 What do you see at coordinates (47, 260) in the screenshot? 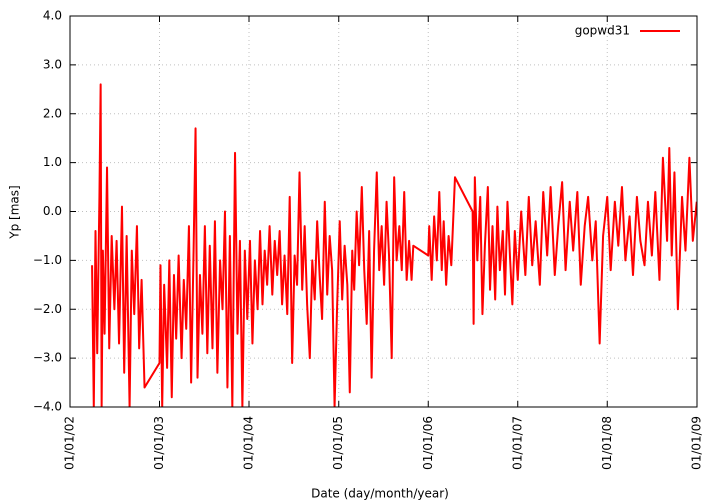
I see `y-tick-label: −1.0` at bounding box center [47, 260].